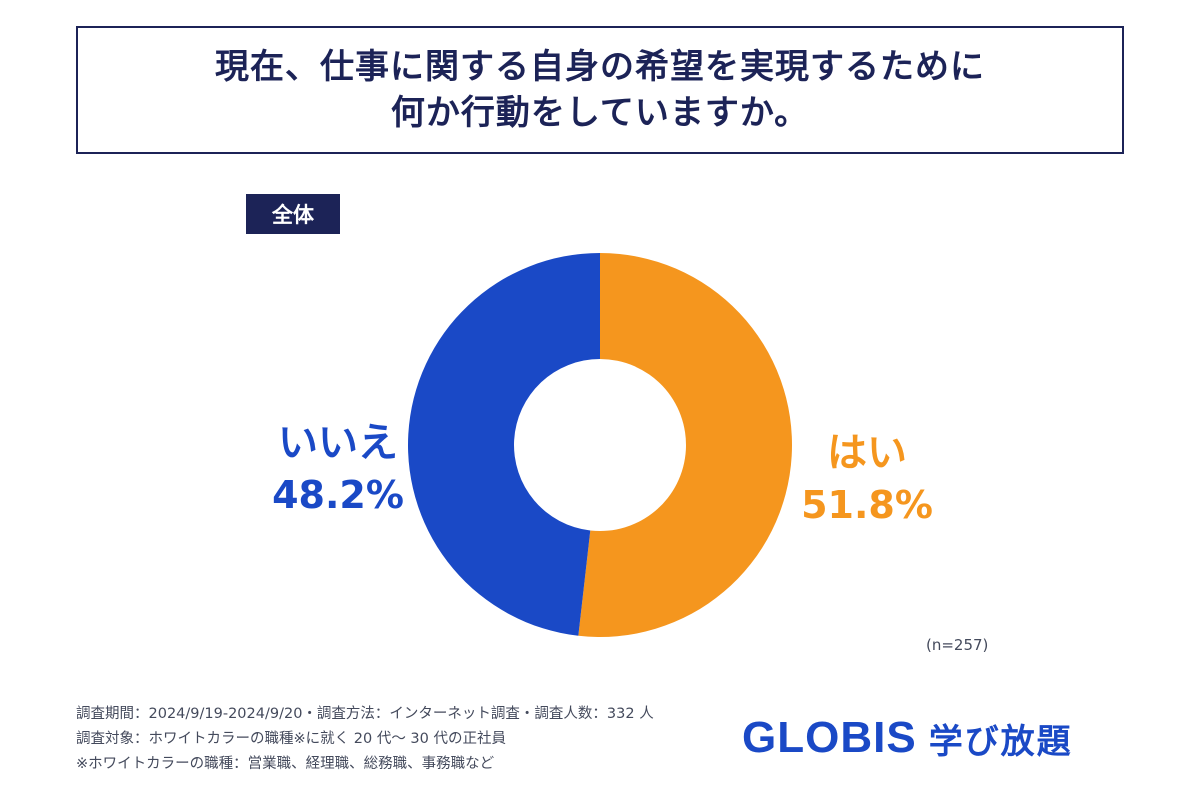 Image resolution: width=1200 pixels, height=800 pixels. Describe the element at coordinates (285, 764) in the screenshot. I see `footnote-job-definition: ※ホワイトカラーの職種：営業職、経理職、総務職、事務職など` at that location.